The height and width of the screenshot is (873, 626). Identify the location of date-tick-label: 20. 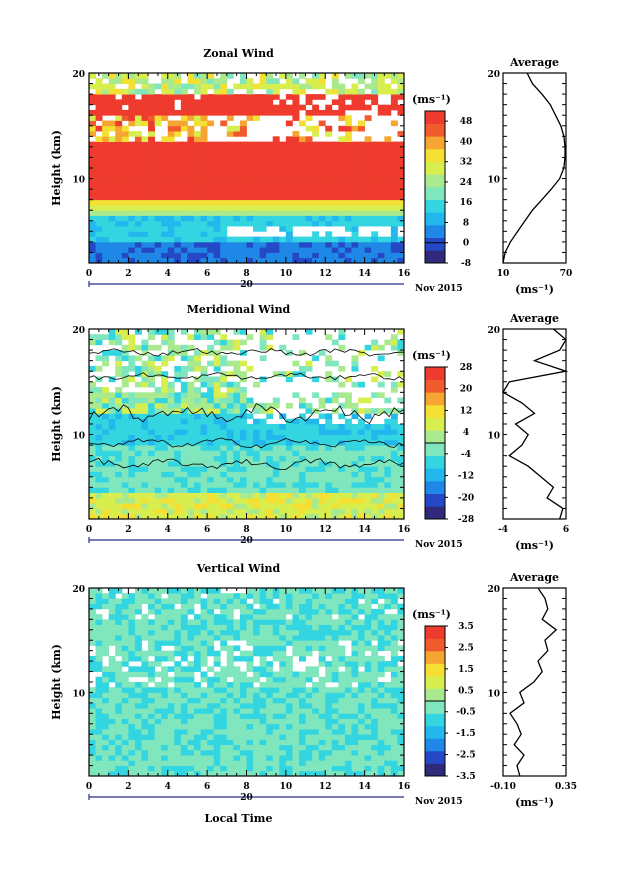
(246, 285).